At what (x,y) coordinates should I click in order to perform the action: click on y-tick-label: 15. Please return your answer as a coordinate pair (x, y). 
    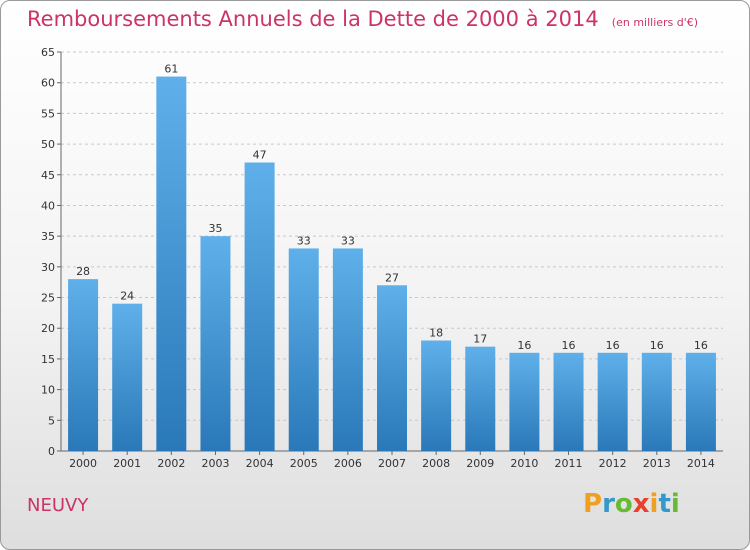
    Looking at the image, I should click on (48, 359).